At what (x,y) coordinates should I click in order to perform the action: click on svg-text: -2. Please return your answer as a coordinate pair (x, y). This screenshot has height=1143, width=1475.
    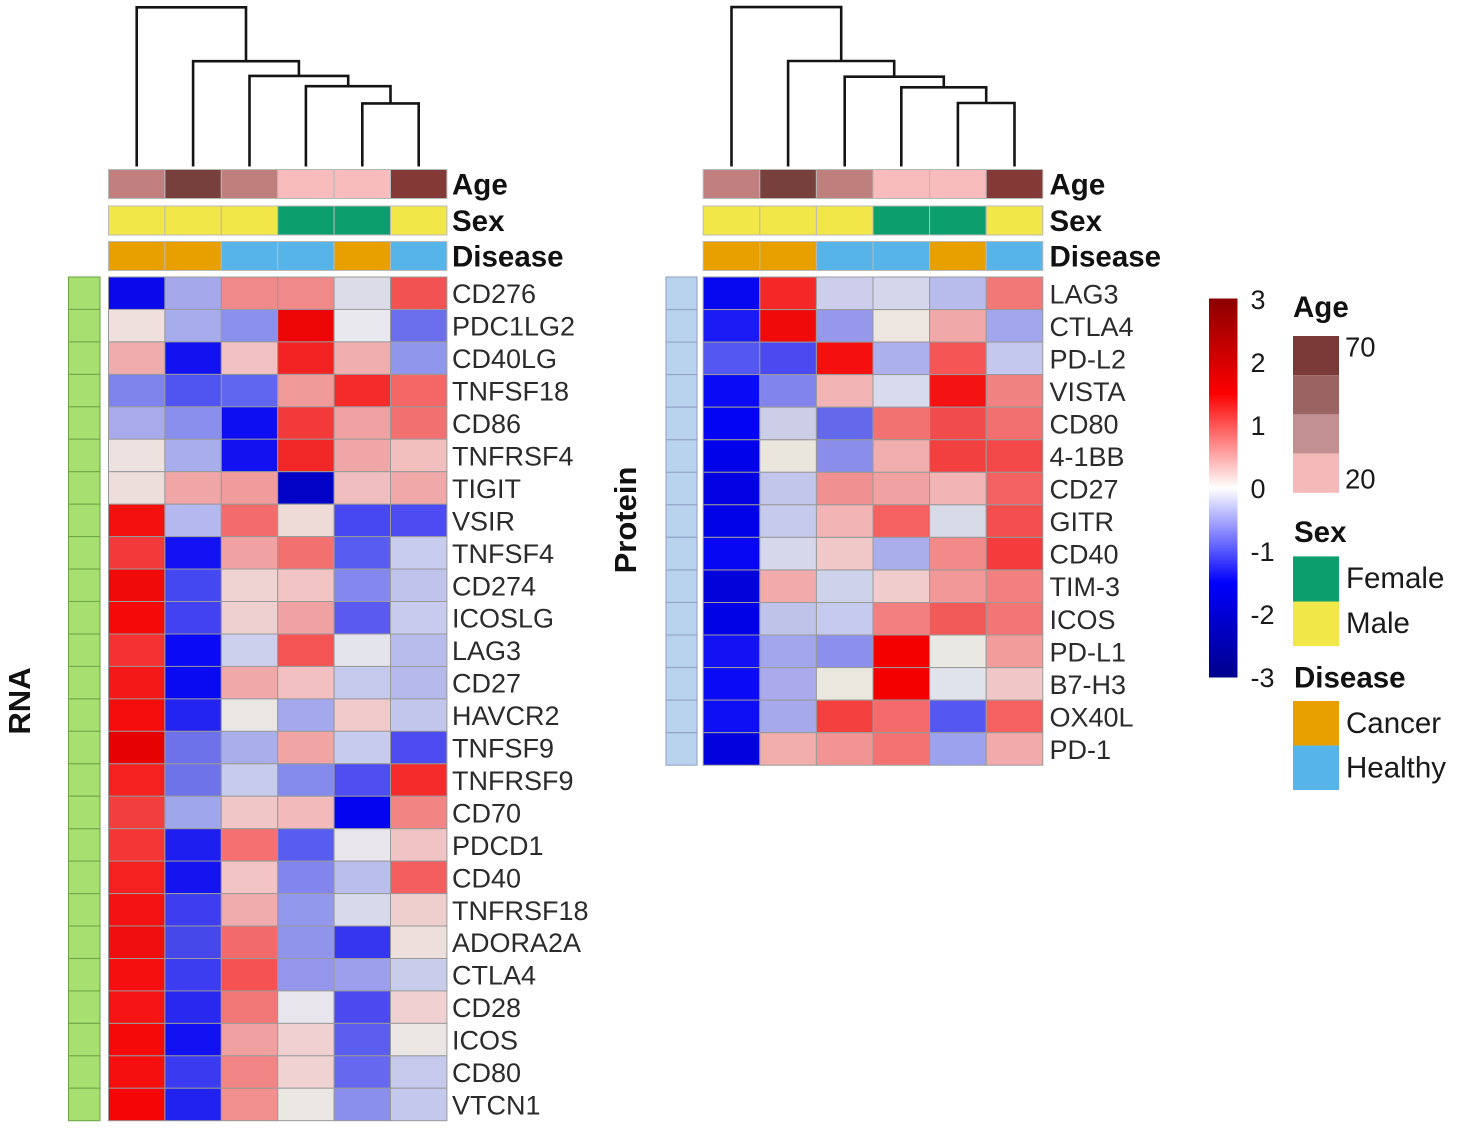
    Looking at the image, I should click on (1263, 615).